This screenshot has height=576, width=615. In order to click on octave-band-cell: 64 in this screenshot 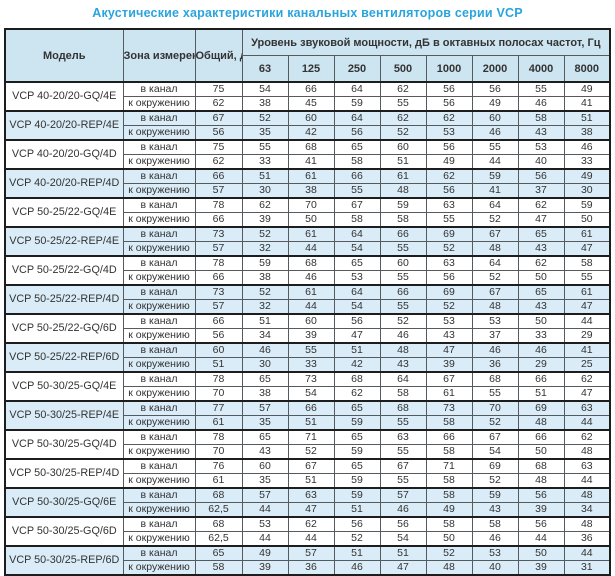, I will do `click(357, 234)`.